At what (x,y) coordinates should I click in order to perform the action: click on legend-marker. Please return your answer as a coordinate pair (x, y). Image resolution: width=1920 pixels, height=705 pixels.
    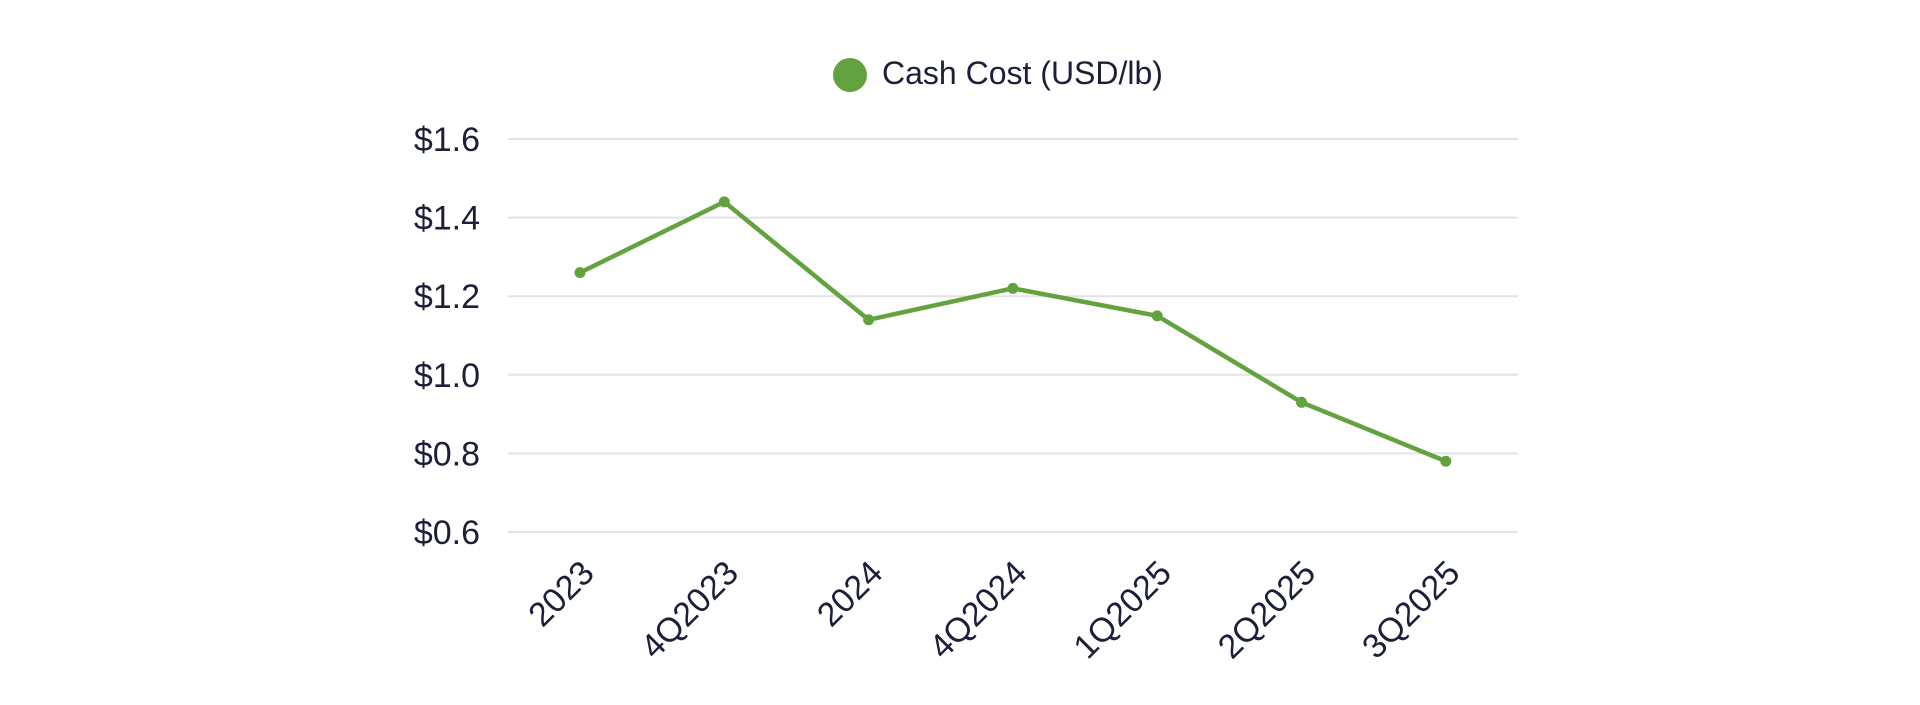
    Looking at the image, I should click on (850, 75).